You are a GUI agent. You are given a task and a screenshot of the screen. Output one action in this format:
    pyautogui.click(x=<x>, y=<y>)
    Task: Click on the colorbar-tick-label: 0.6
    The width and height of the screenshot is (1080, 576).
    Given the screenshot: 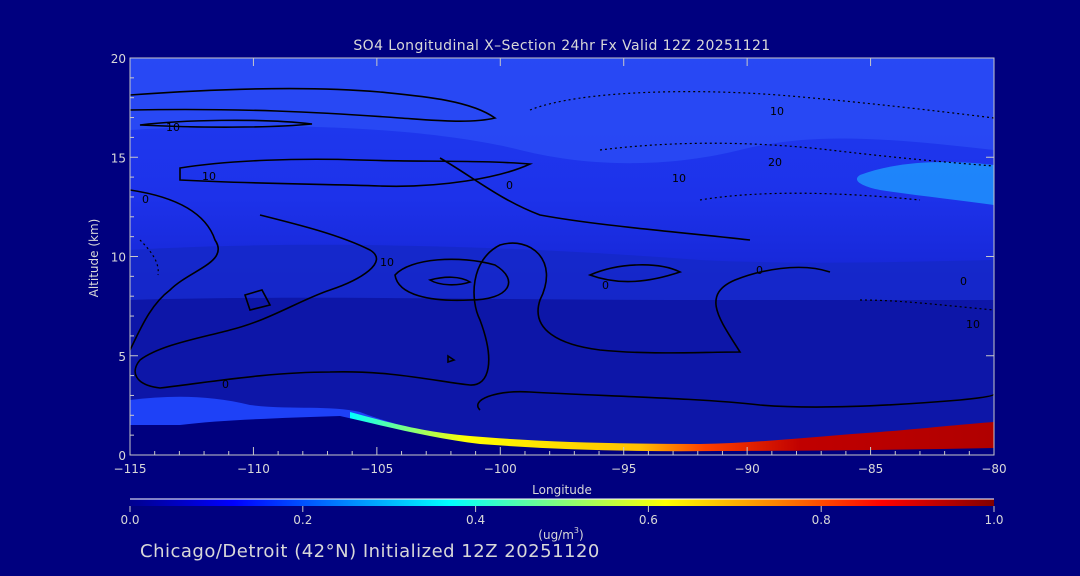 What is the action you would take?
    pyautogui.click(x=648, y=520)
    